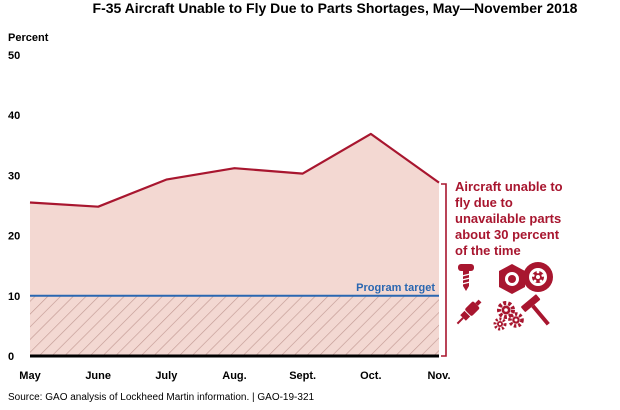 Image resolution: width=620 pixels, height=410 pixels. I want to click on series-line, so click(234, 170).